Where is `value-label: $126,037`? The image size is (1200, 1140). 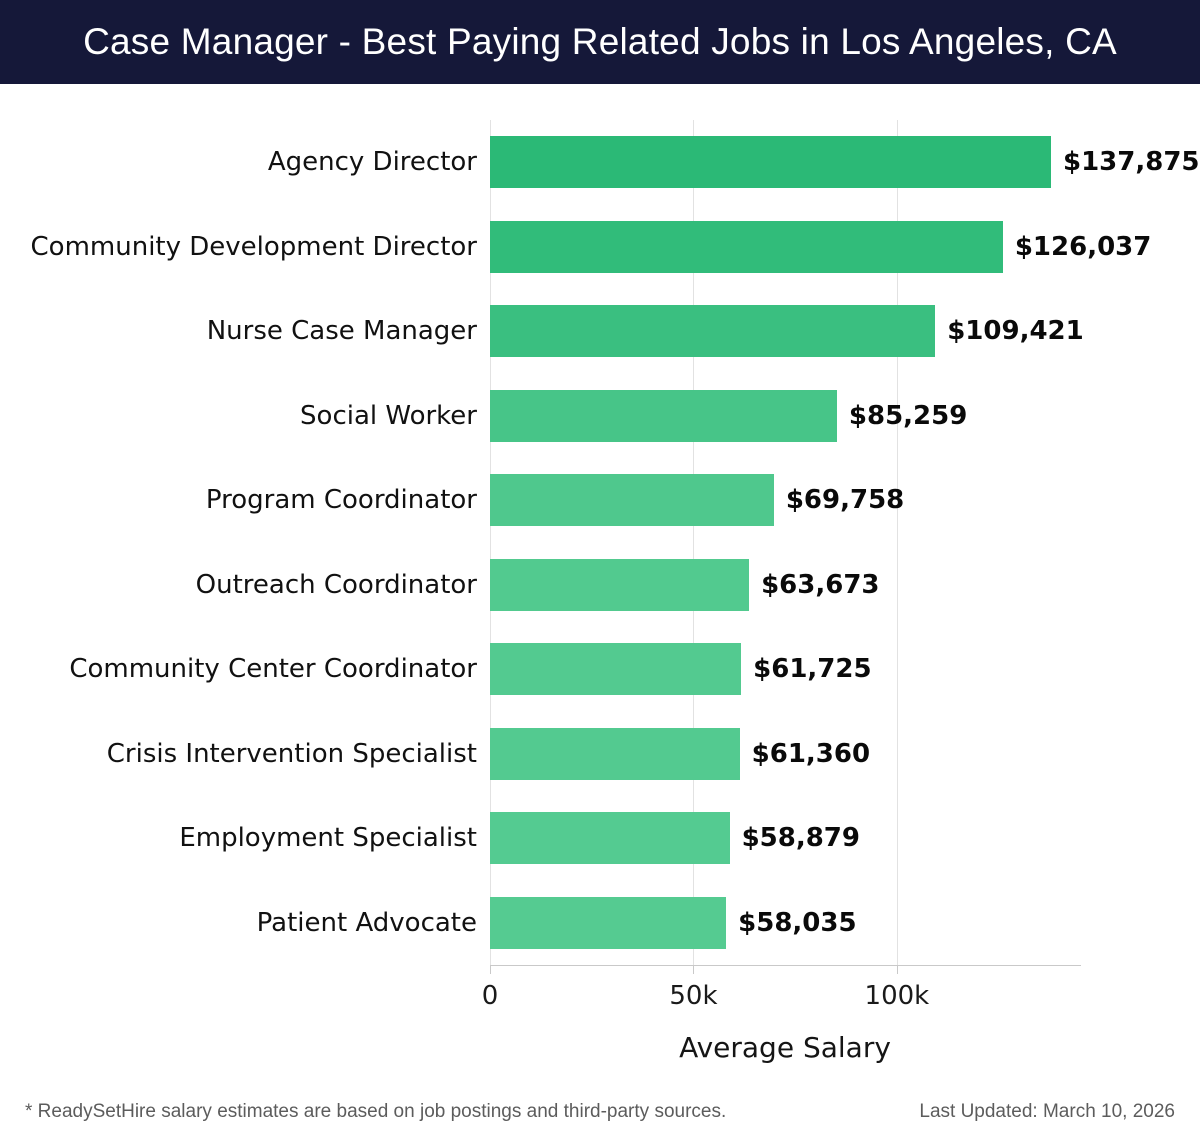 value-label: $126,037 is located at coordinates (1083, 246).